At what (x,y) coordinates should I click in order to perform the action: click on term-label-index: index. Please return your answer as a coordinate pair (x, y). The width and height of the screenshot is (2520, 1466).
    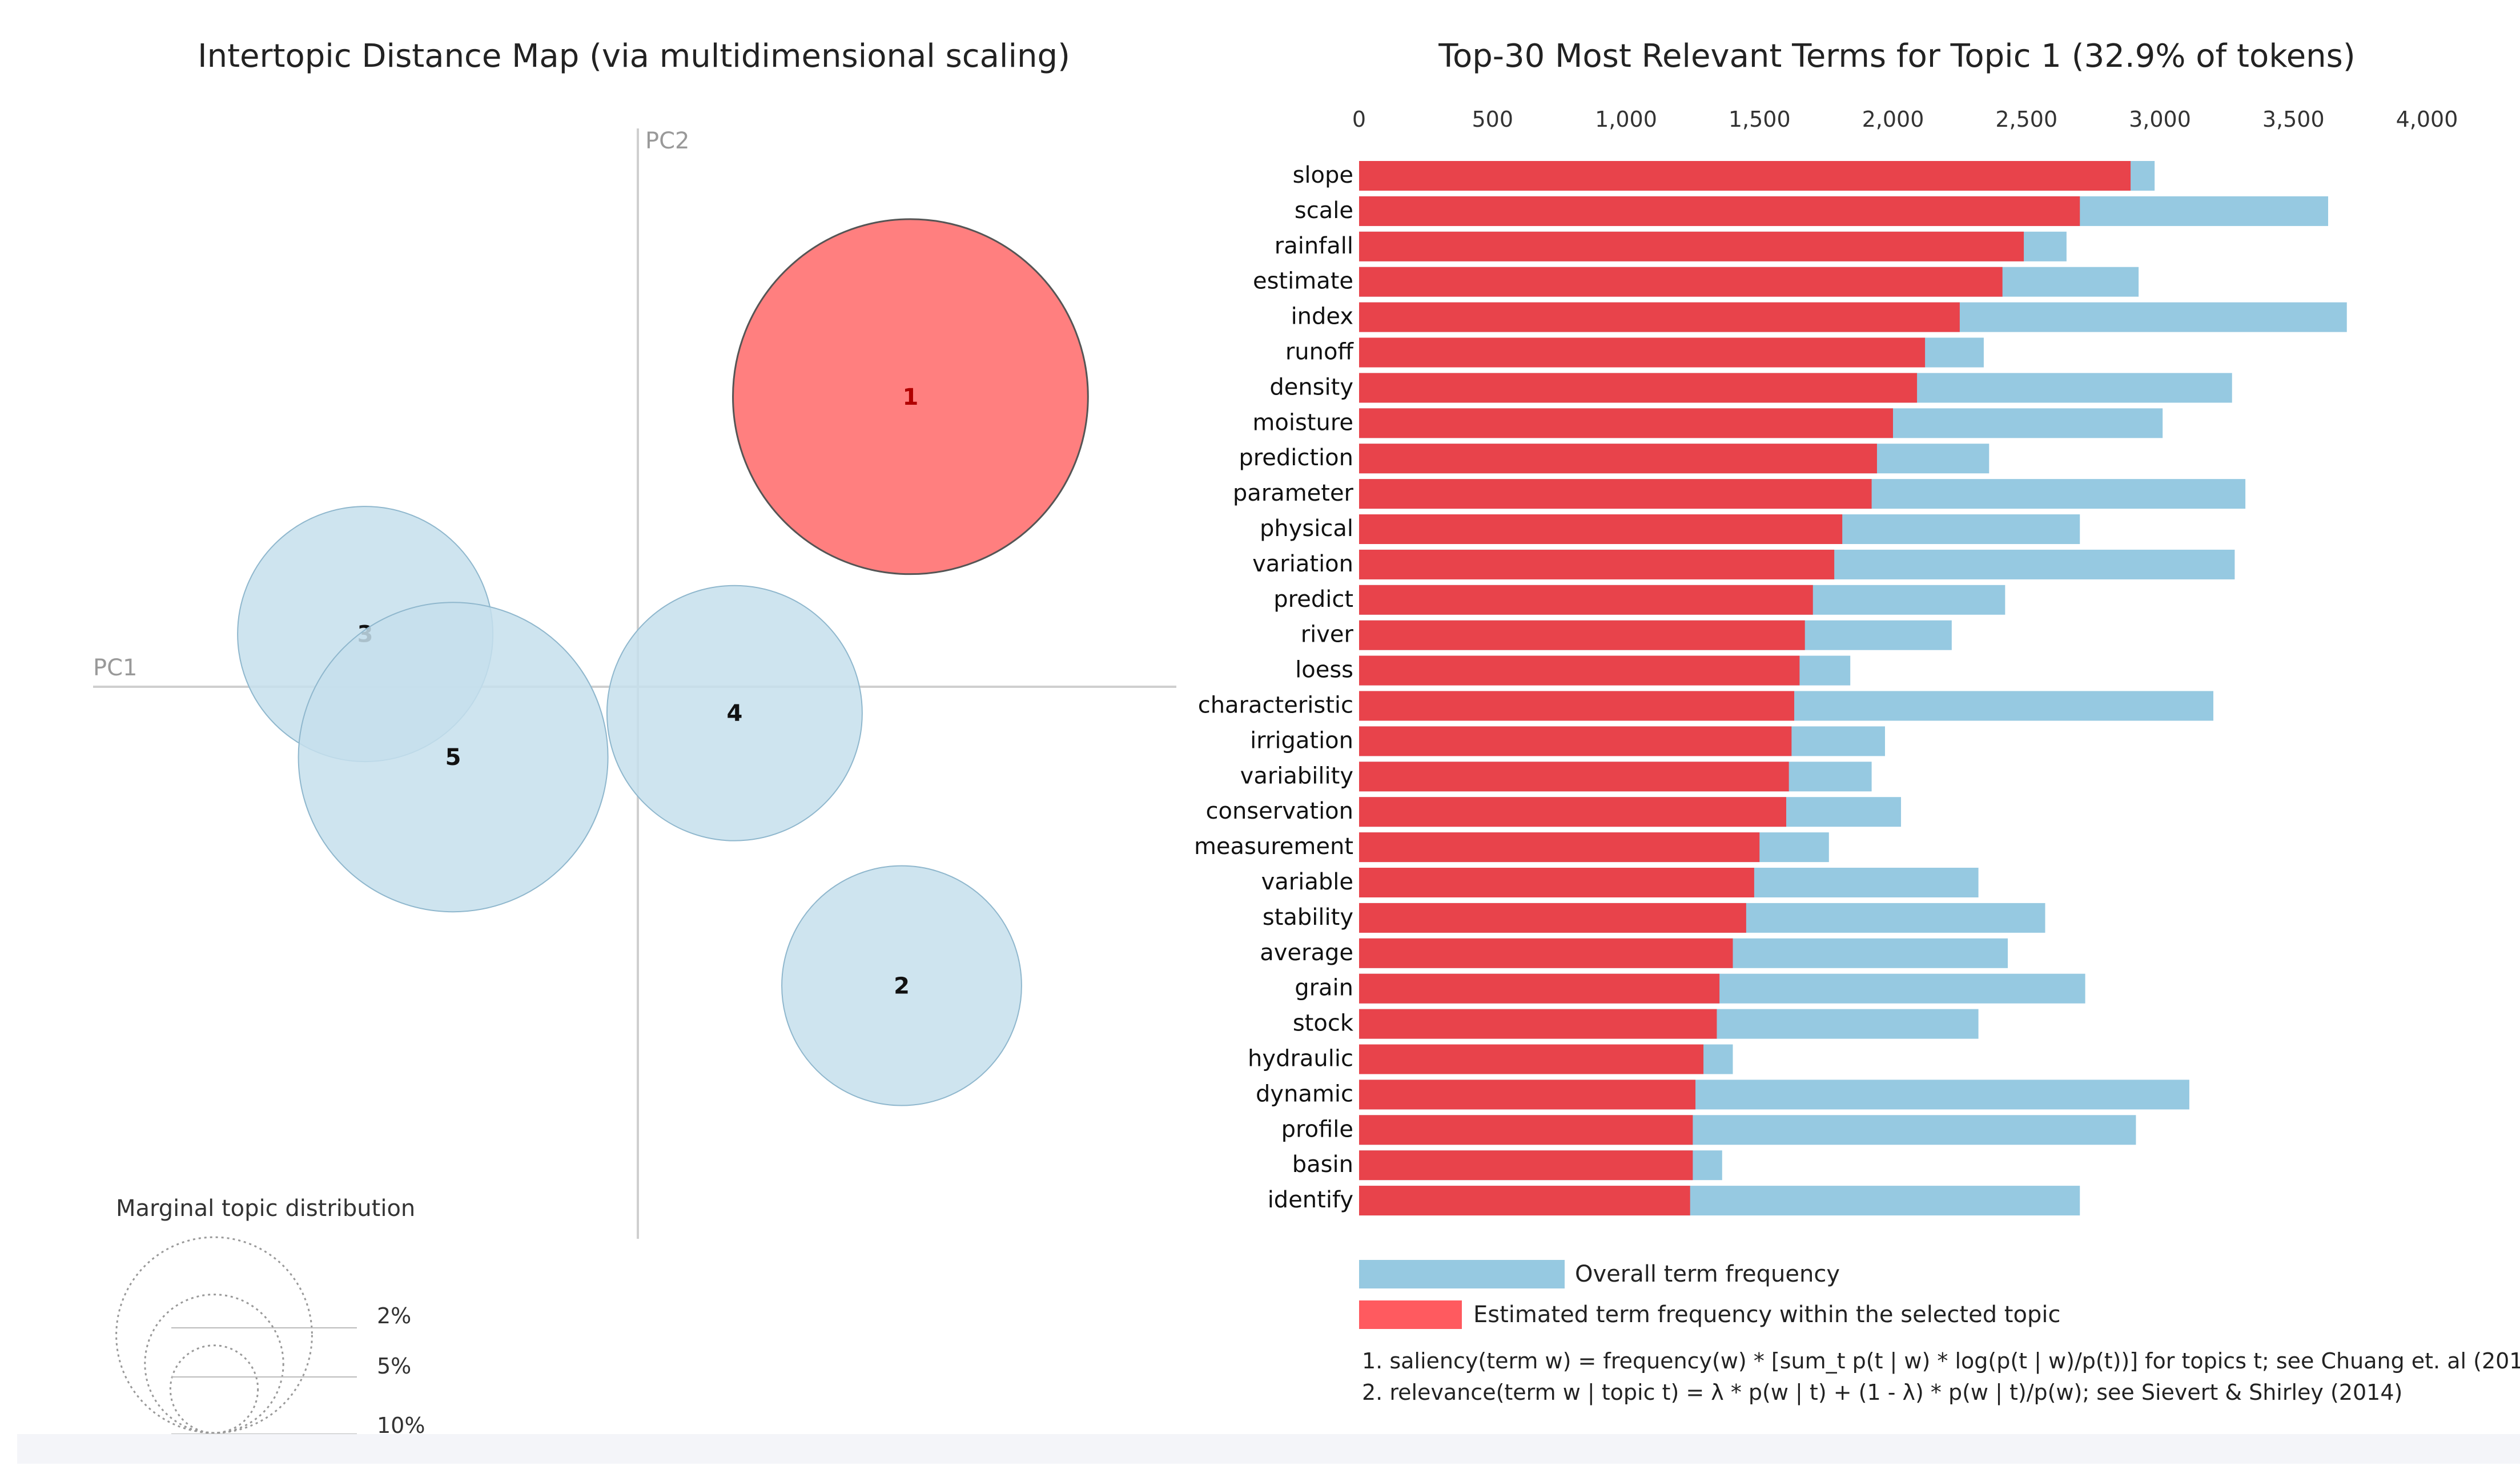
    Looking at the image, I should click on (1322, 317).